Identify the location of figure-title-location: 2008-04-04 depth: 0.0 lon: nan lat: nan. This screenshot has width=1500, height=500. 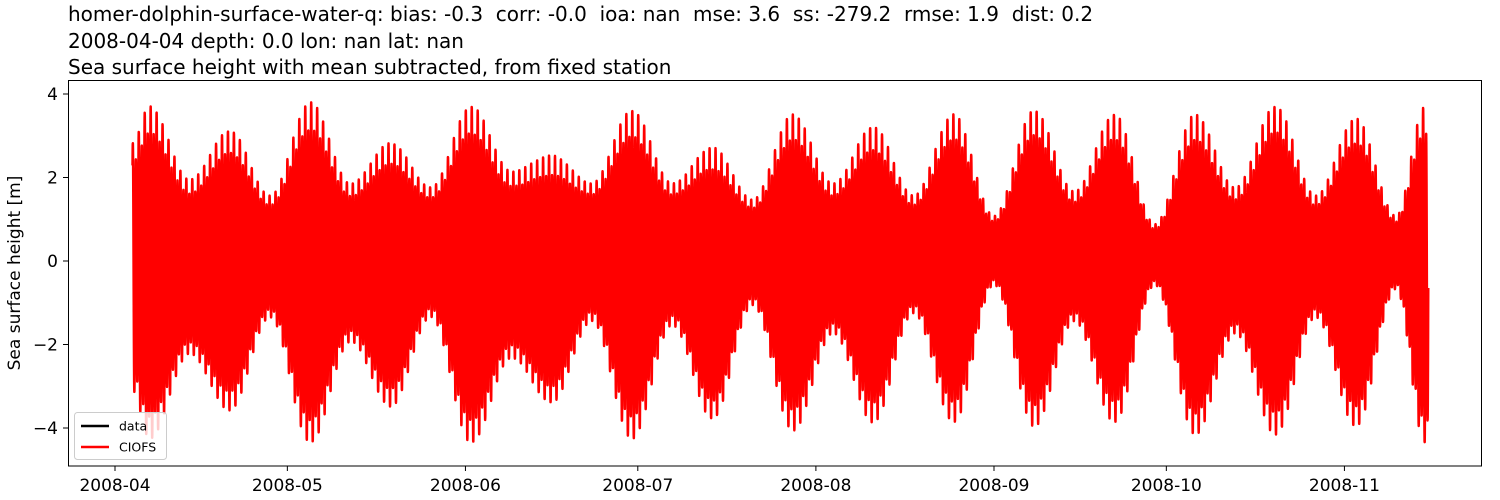
(266, 41).